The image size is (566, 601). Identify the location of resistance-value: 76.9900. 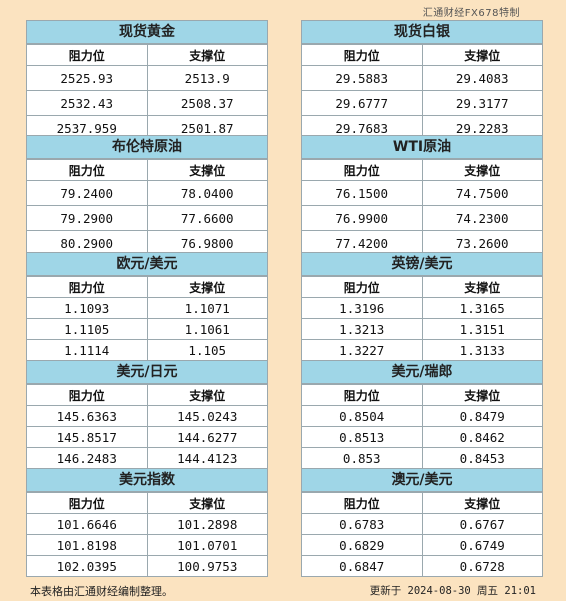
(362, 218).